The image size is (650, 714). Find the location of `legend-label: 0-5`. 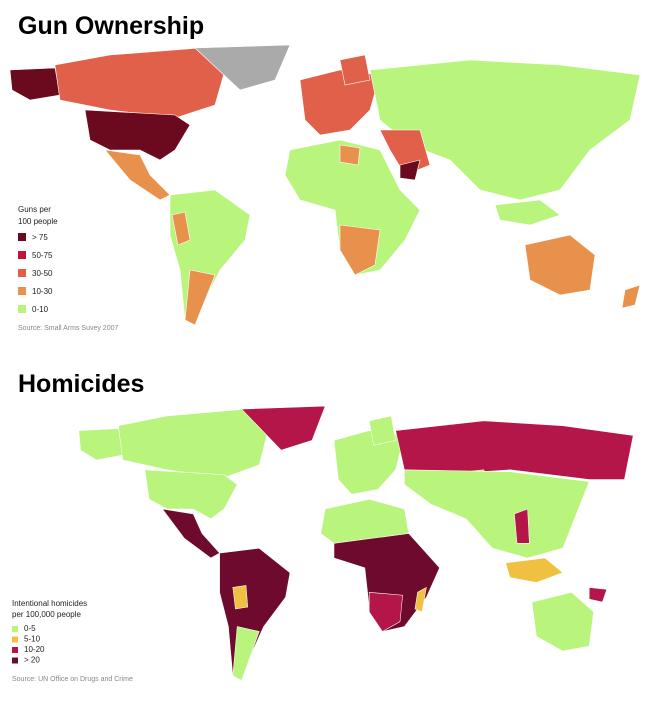

legend-label: 0-5 is located at coordinates (30, 628).